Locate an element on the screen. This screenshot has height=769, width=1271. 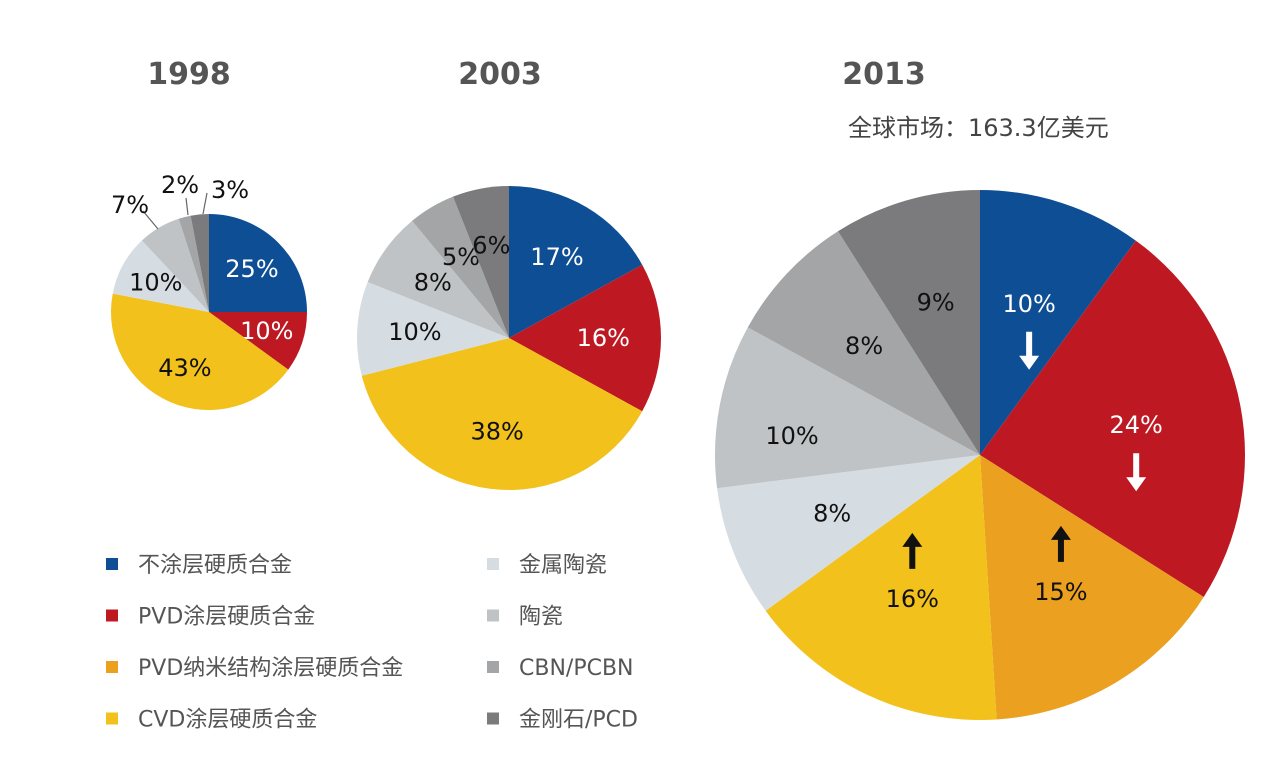
legend-label: PVD涂层硬质合金 is located at coordinates (226, 617).